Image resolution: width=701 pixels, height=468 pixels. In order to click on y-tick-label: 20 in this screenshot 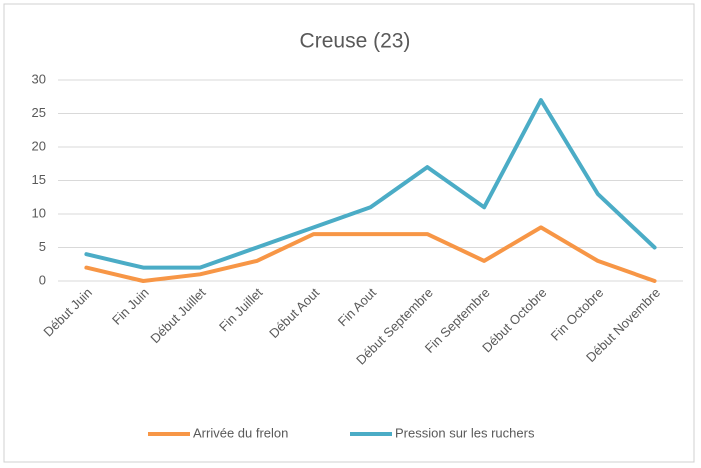, I will do `click(39, 145)`.